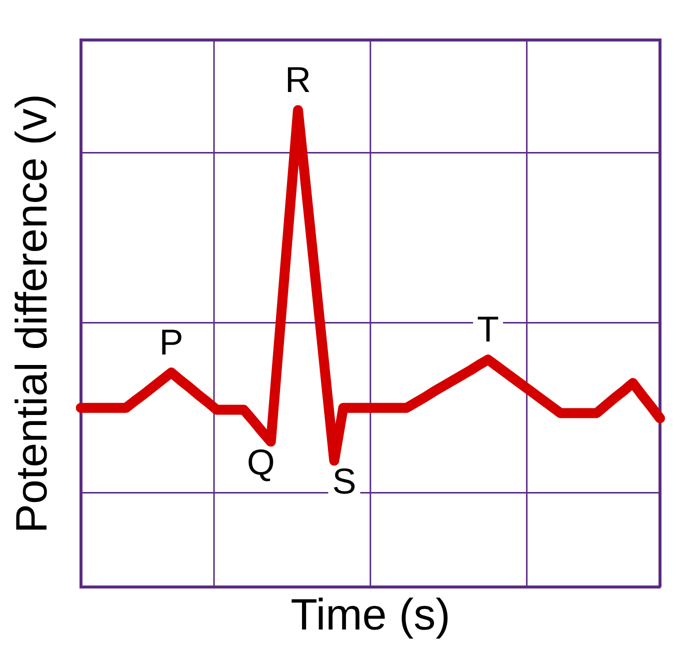 The image size is (694, 670). Describe the element at coordinates (298, 79) in the screenshot. I see `annotation: R` at that location.